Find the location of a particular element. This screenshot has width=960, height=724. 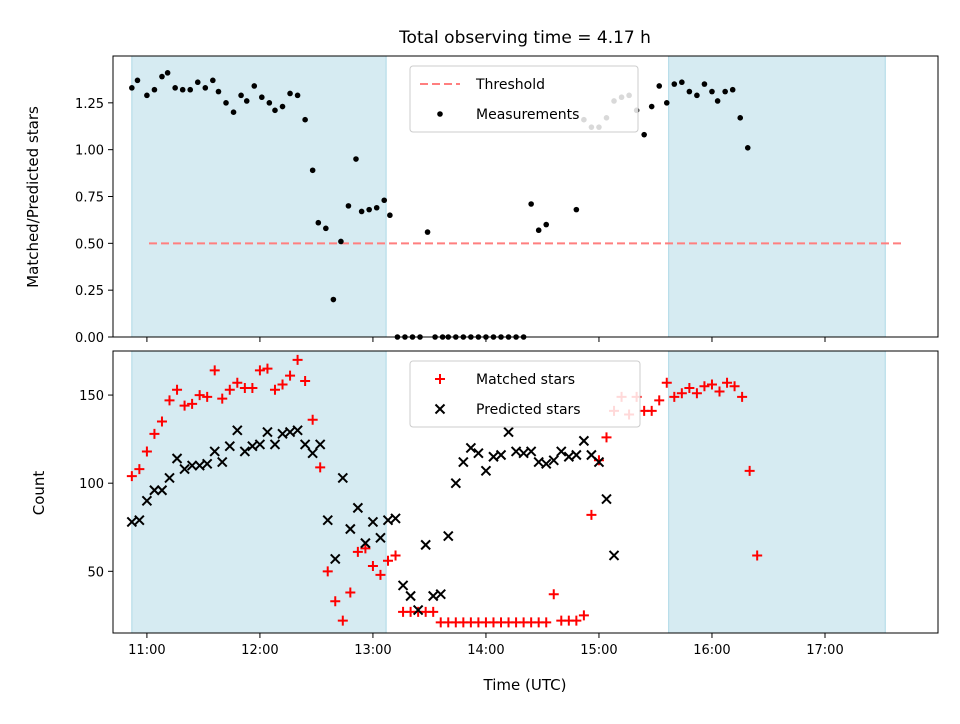

top-y-axis-label: Matched/Predicted stars is located at coordinates (33, 197).